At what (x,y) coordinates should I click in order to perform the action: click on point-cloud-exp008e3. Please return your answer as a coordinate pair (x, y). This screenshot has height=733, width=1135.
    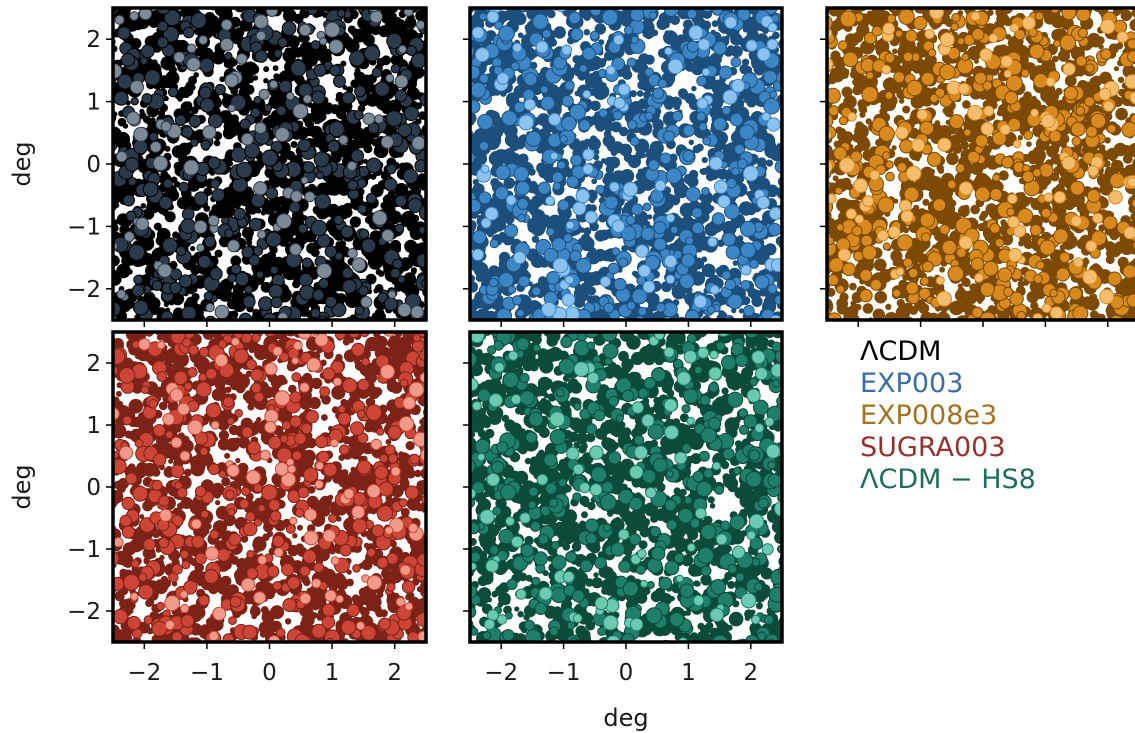
    Looking at the image, I should click on (981, 164).